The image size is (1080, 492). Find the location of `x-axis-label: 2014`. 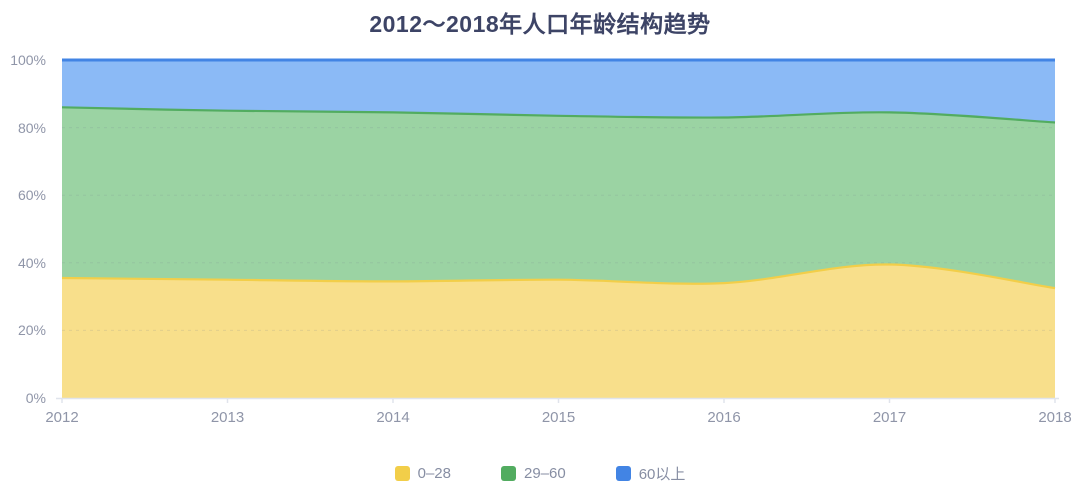

x-axis-label: 2014 is located at coordinates (393, 417).